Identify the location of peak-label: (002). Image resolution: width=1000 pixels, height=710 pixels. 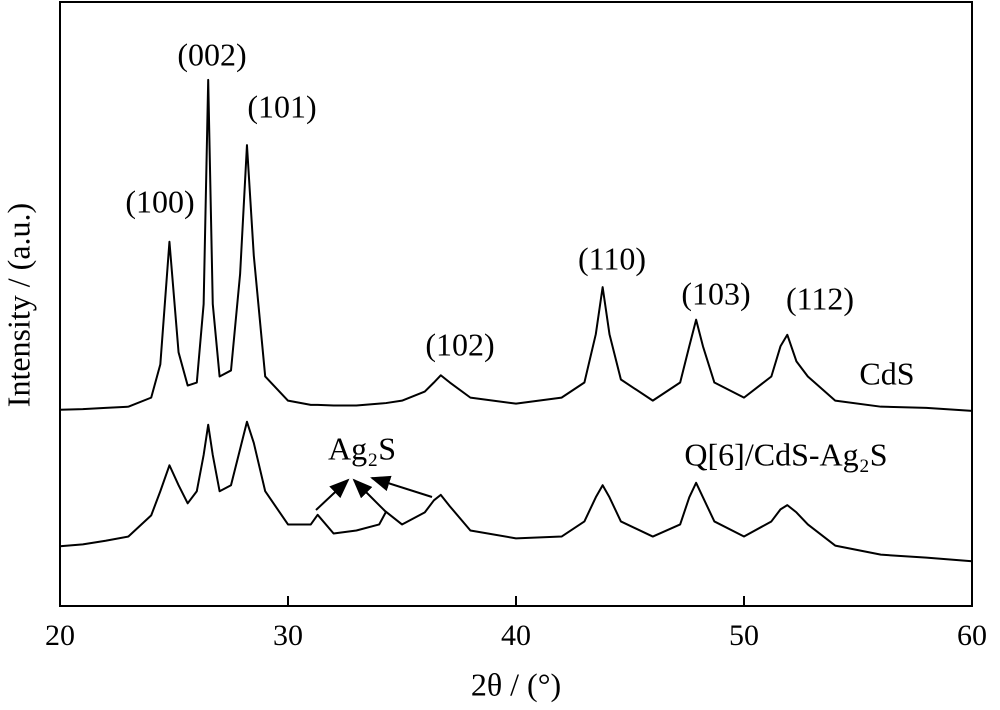
(211, 54).